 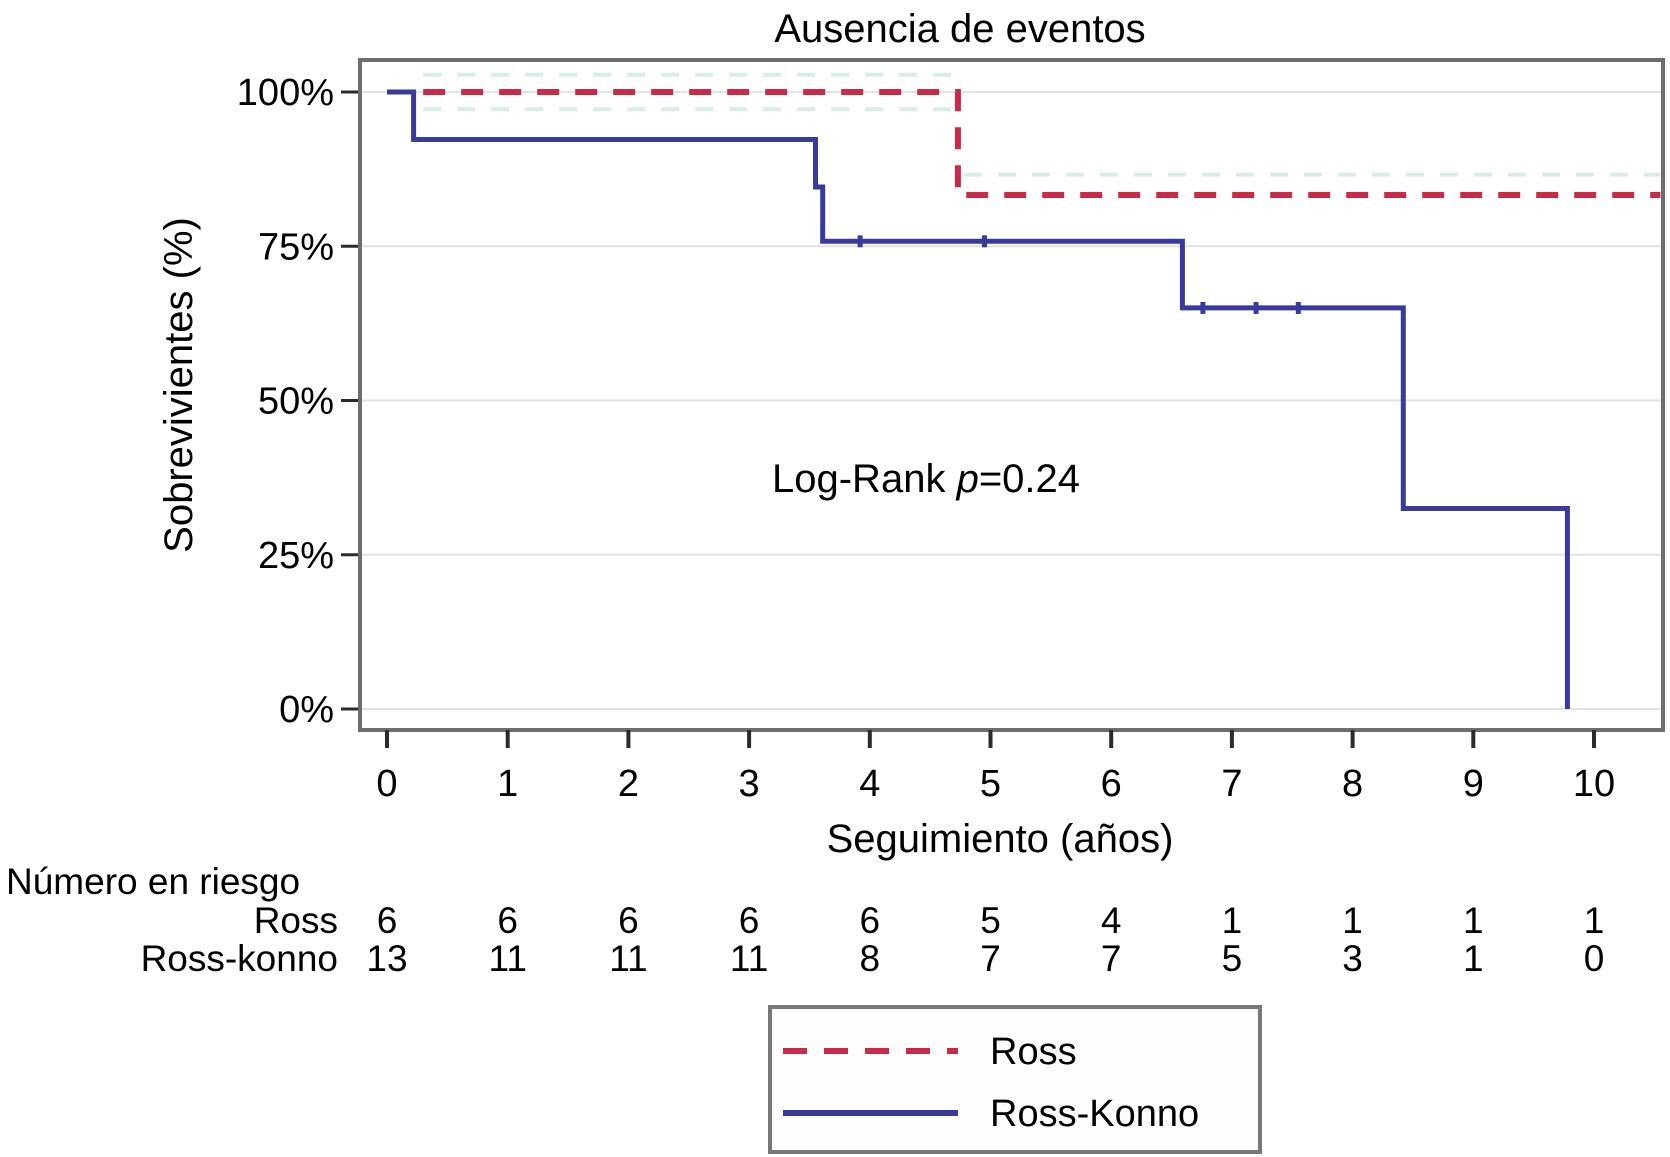 I want to click on chart-title: Ausencia de eventos, so click(x=959, y=29).